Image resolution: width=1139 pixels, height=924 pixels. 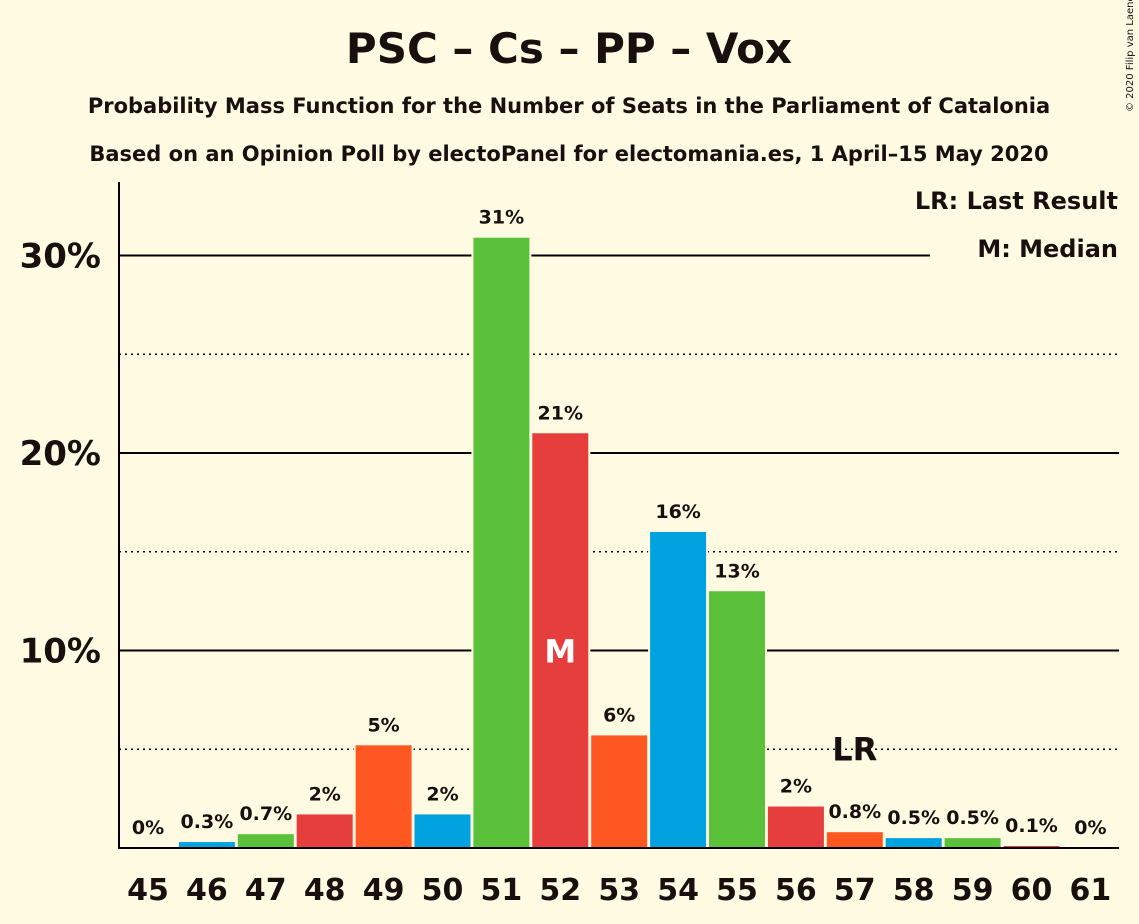 What do you see at coordinates (619, 715) in the screenshot?
I see `data-label: 6%` at bounding box center [619, 715].